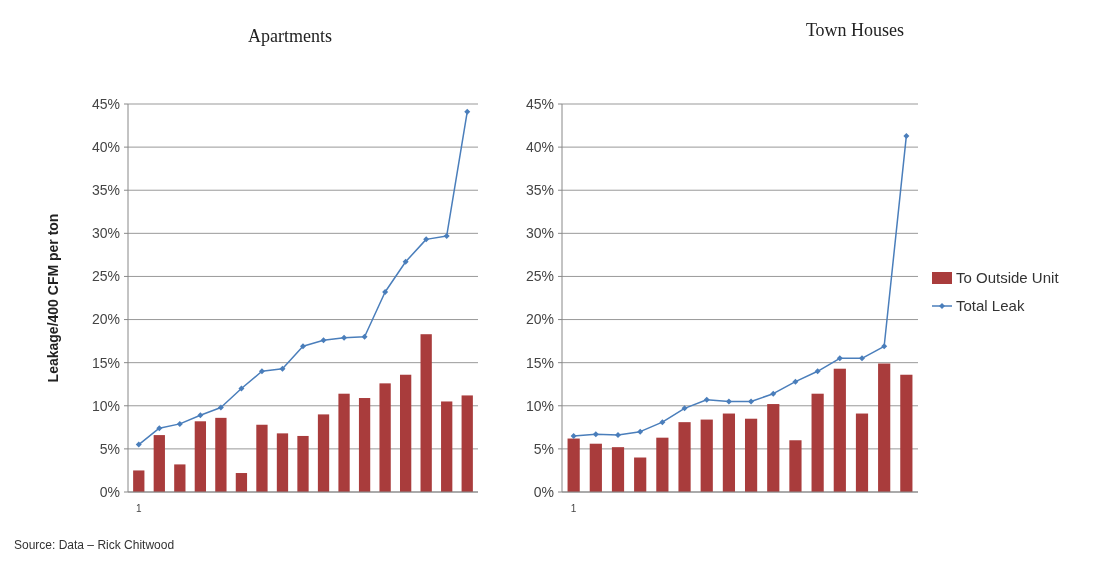  Describe the element at coordinates (94, 545) in the screenshot. I see `source-note: Source: Data – Rick Chitwood` at that location.